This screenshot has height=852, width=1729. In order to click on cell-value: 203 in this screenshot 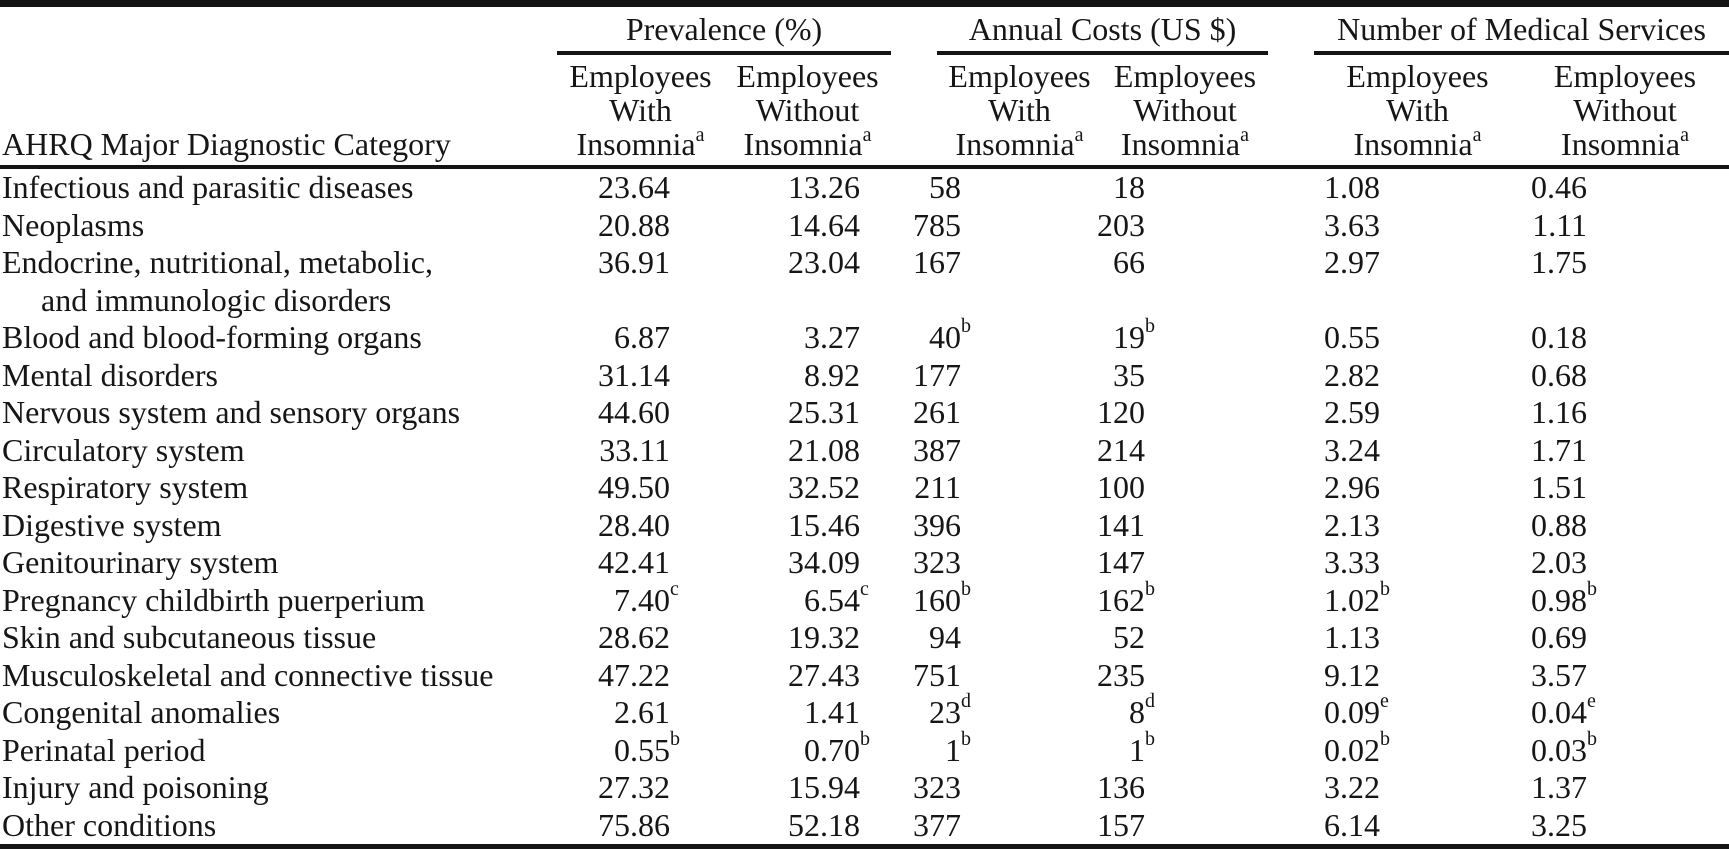, I will do `click(1121, 224)`.